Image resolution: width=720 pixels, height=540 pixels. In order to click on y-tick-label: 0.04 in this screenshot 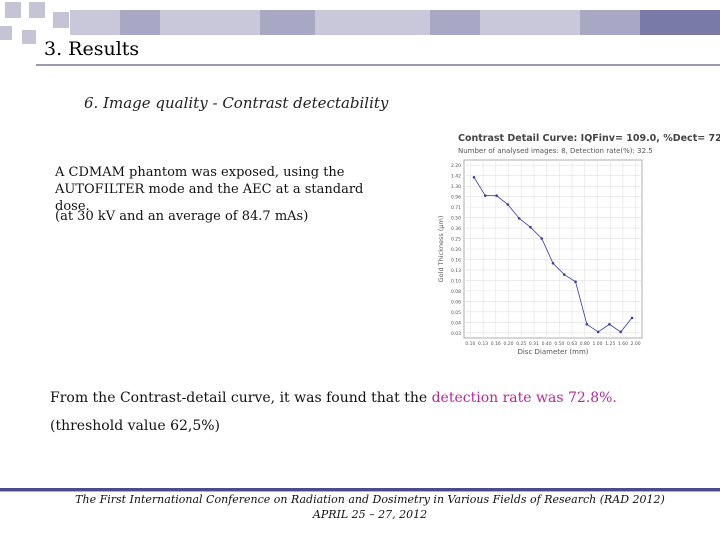, I will do `click(456, 323)`.